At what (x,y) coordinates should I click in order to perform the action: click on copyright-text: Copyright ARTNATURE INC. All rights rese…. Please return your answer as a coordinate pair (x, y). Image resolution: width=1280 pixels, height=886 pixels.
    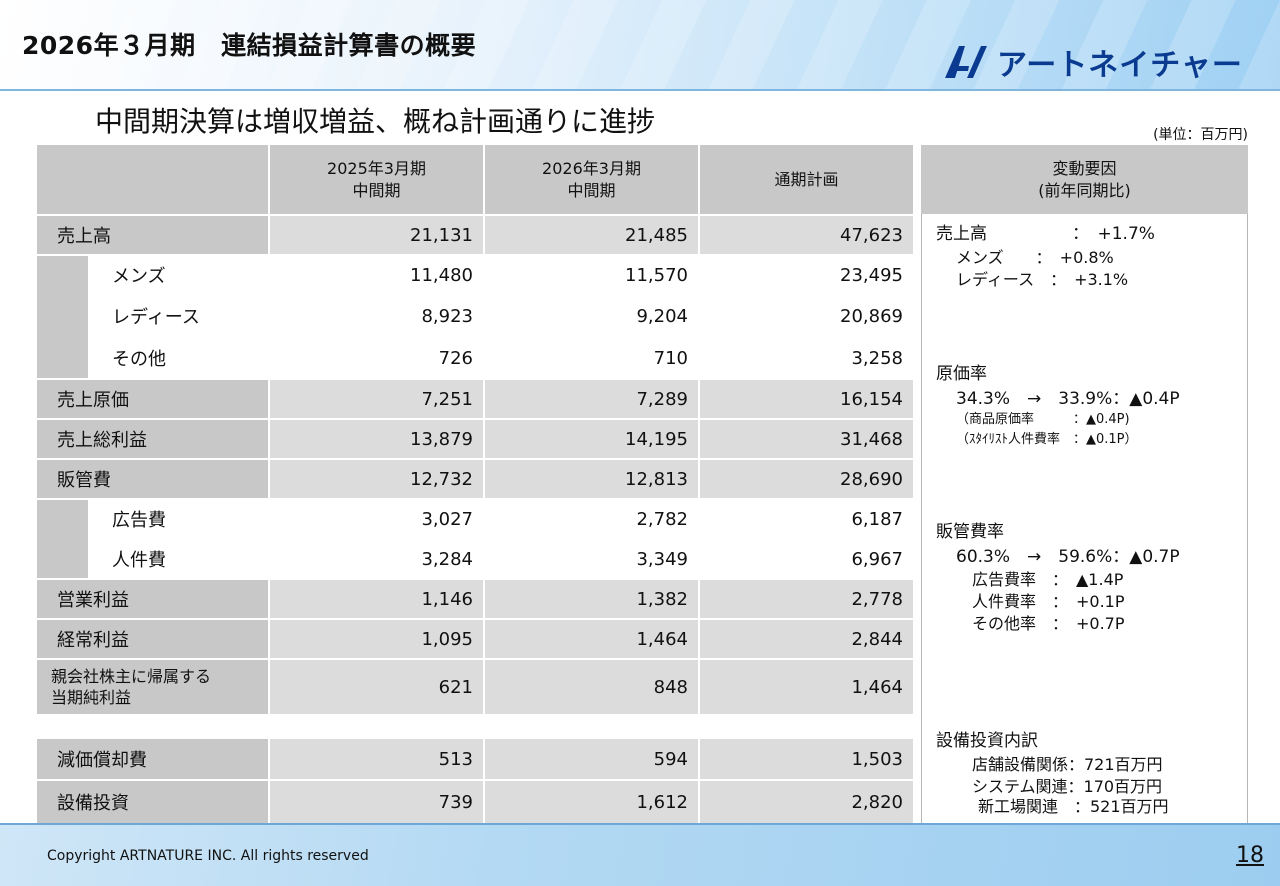
    Looking at the image, I should click on (208, 856).